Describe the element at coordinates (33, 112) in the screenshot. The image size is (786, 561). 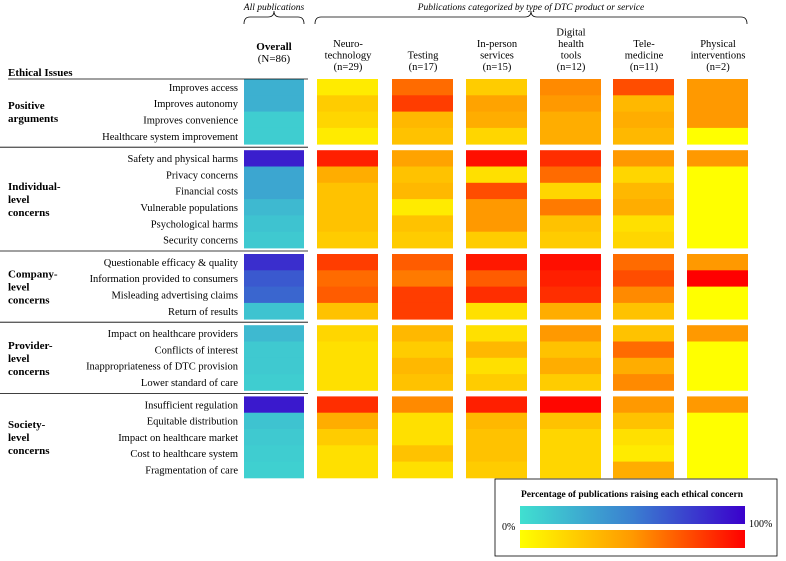
I see `category-label: Positive arguments` at that location.